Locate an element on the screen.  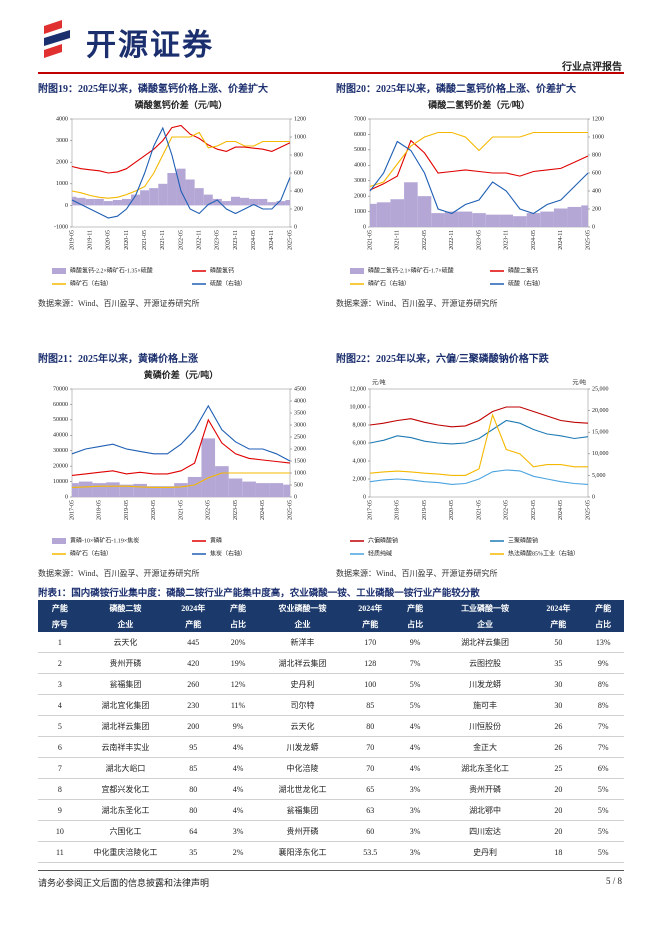
y2-tick-label: 400 is located at coordinates (298, 191).